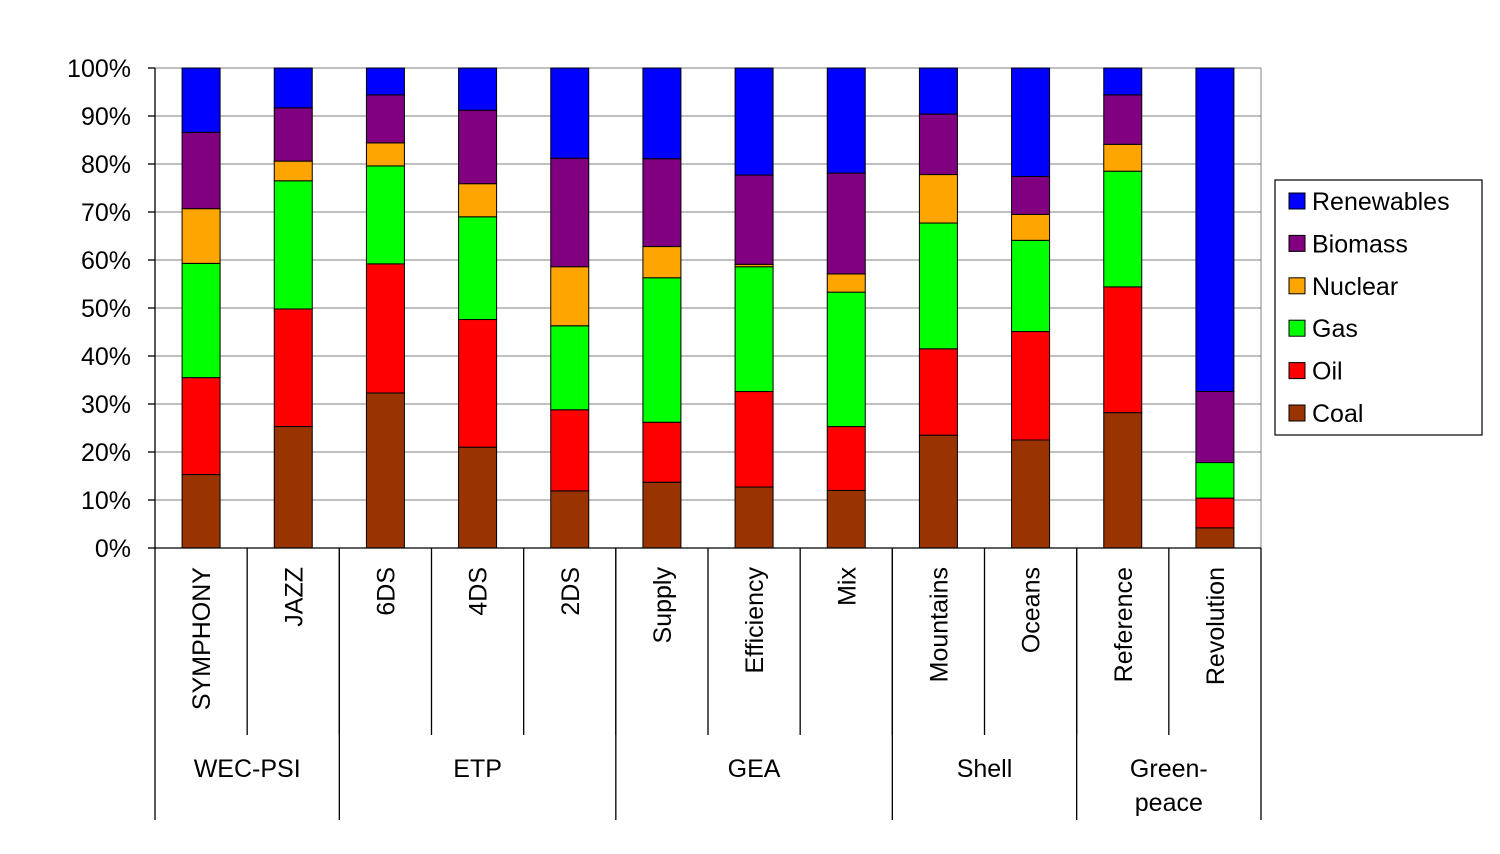 The image size is (1500, 854). What do you see at coordinates (1169, 769) in the screenshot?
I see `group-label: Green-` at bounding box center [1169, 769].